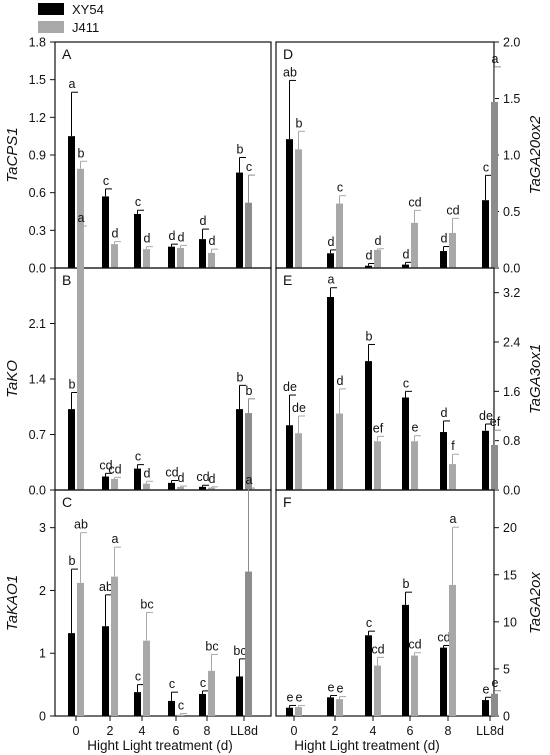  What do you see at coordinates (490, 731) in the screenshot?
I see `x-tick-label: LL8d` at bounding box center [490, 731].